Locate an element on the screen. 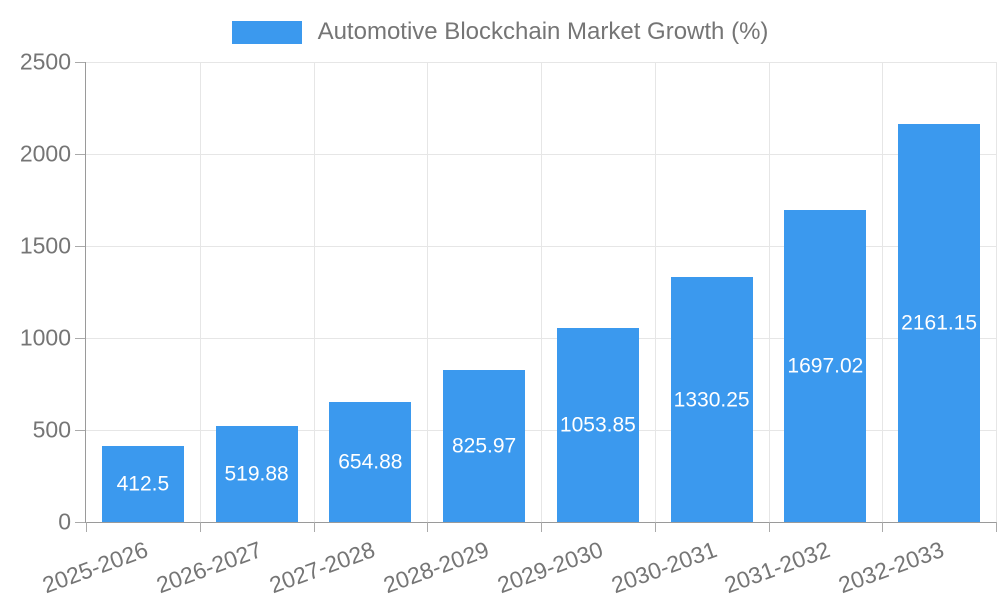  bar-value-label: 1330.25 is located at coordinates (711, 399).